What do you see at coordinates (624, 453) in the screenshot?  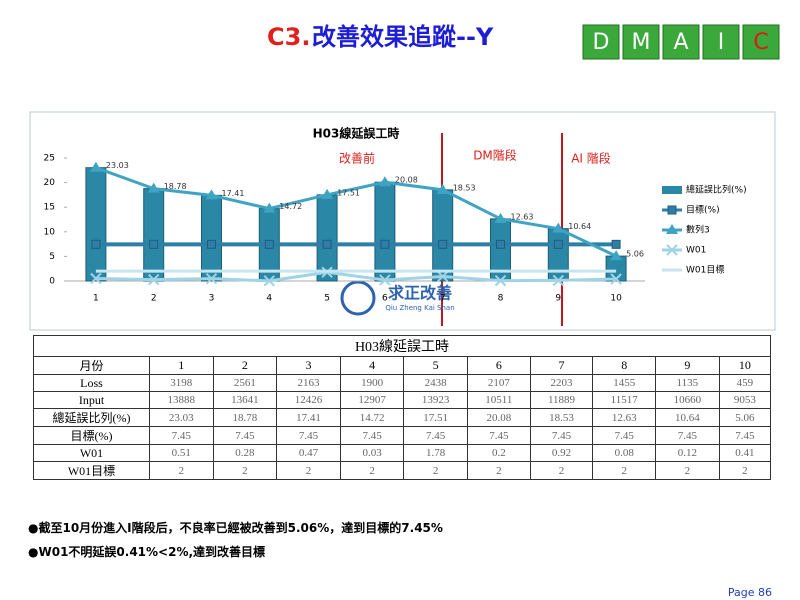 I see `table-cell: 0.08` at bounding box center [624, 453].